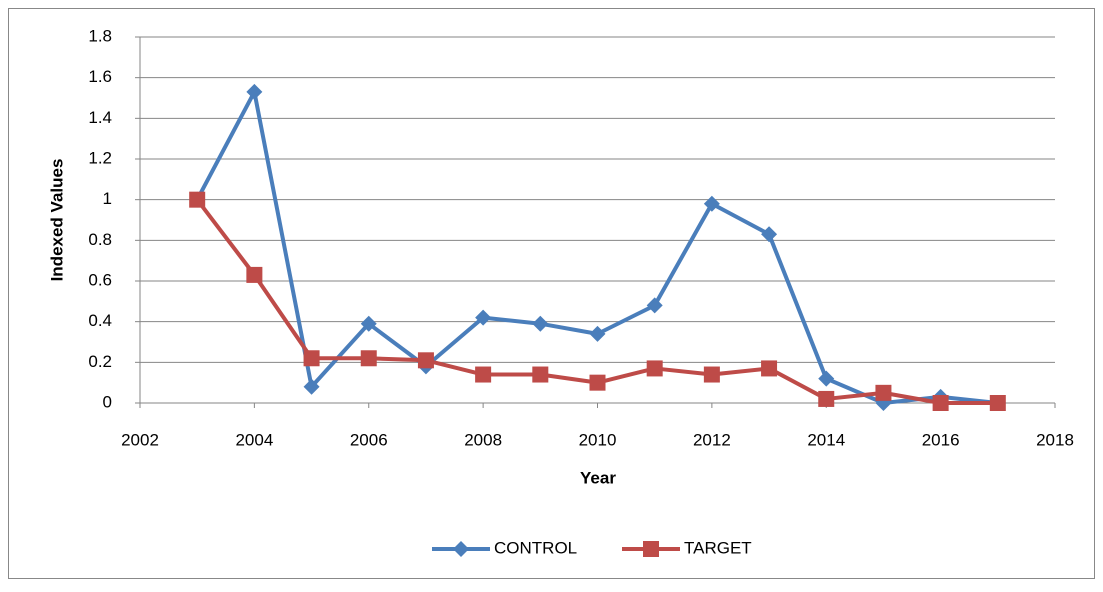 The width and height of the screenshot is (1103, 592). Describe the element at coordinates (598, 477) in the screenshot. I see `x-axis-title: Year` at that location.